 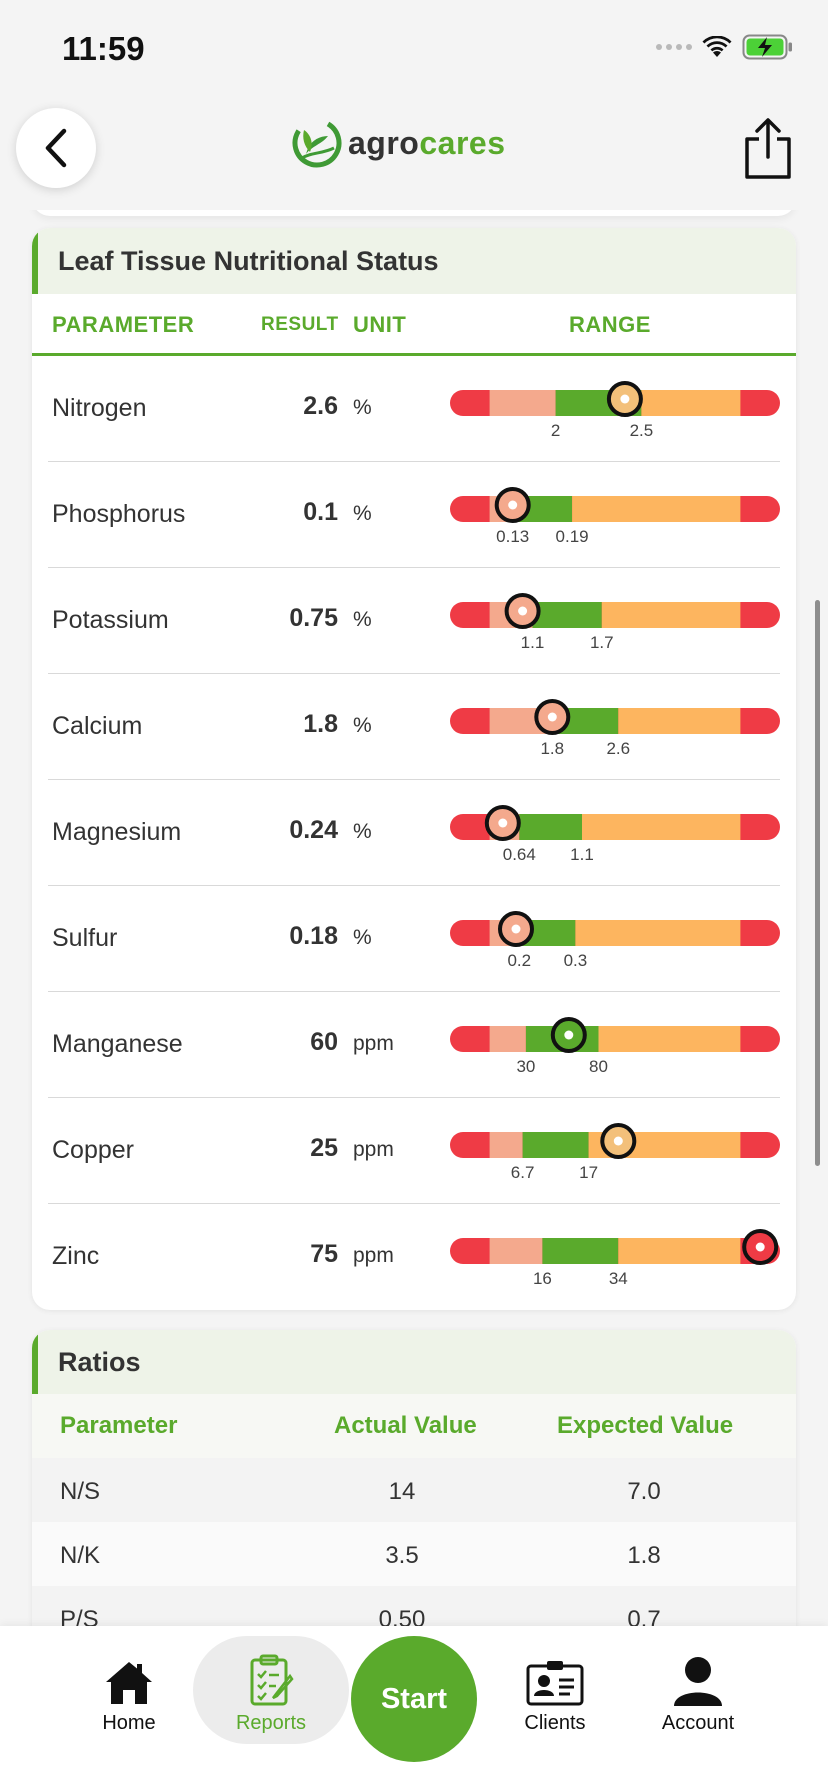 I want to click on range-tick-high: 0.19, so click(x=572, y=536).